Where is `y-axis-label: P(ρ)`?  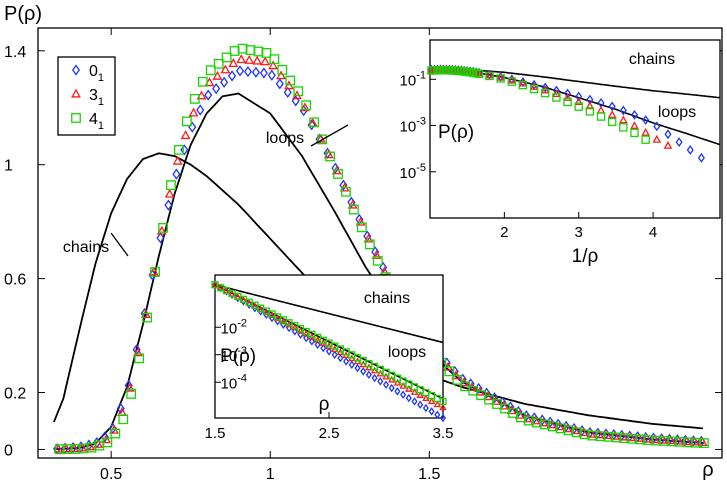
y-axis-label: P(ρ) is located at coordinates (23, 14).